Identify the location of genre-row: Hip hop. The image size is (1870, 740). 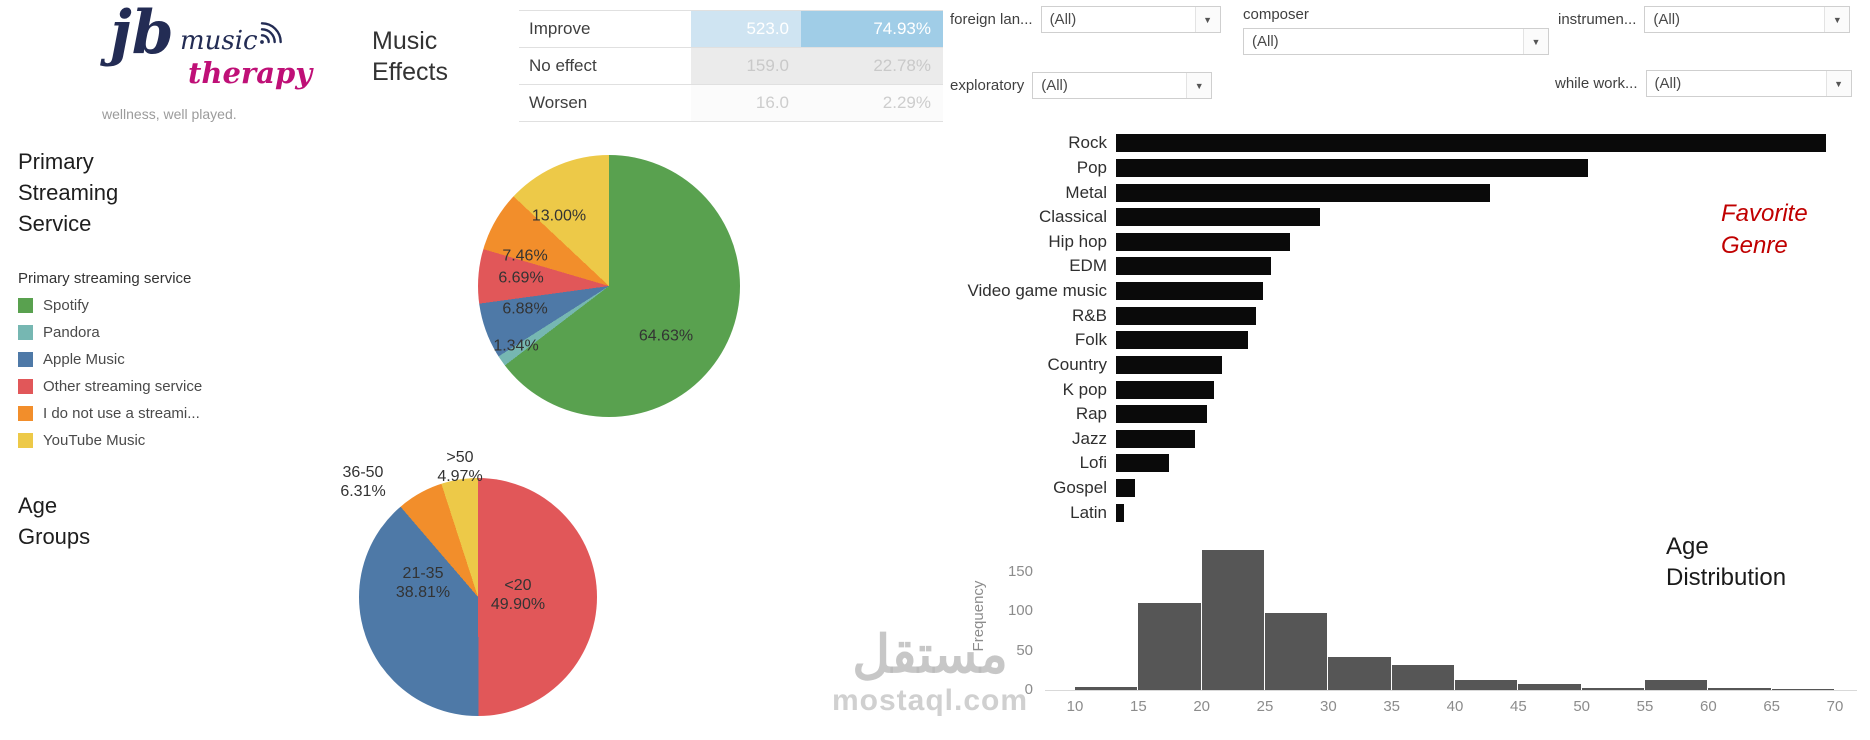
(1380, 242).